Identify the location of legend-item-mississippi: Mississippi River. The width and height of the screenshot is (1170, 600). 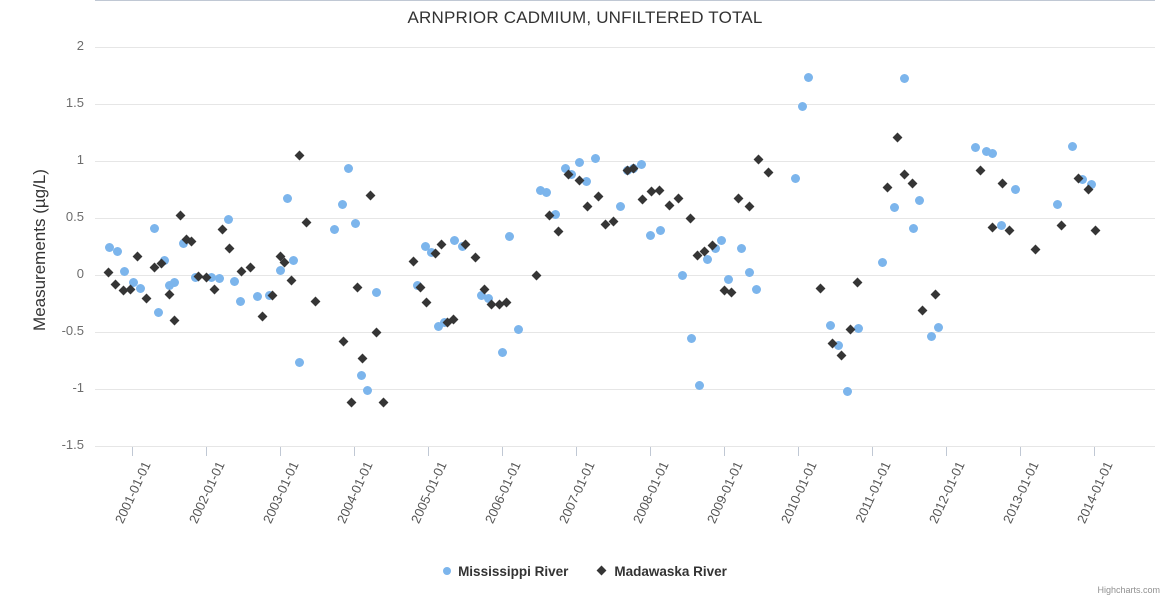
(505, 571).